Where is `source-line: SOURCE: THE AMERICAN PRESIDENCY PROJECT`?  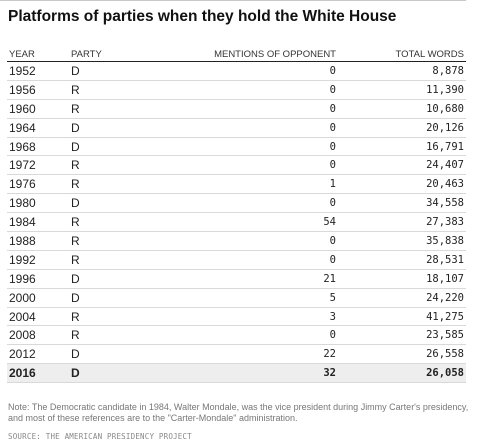
source-line: SOURCE: THE AMERICAN PRESIDENCY PROJECT is located at coordinates (100, 436).